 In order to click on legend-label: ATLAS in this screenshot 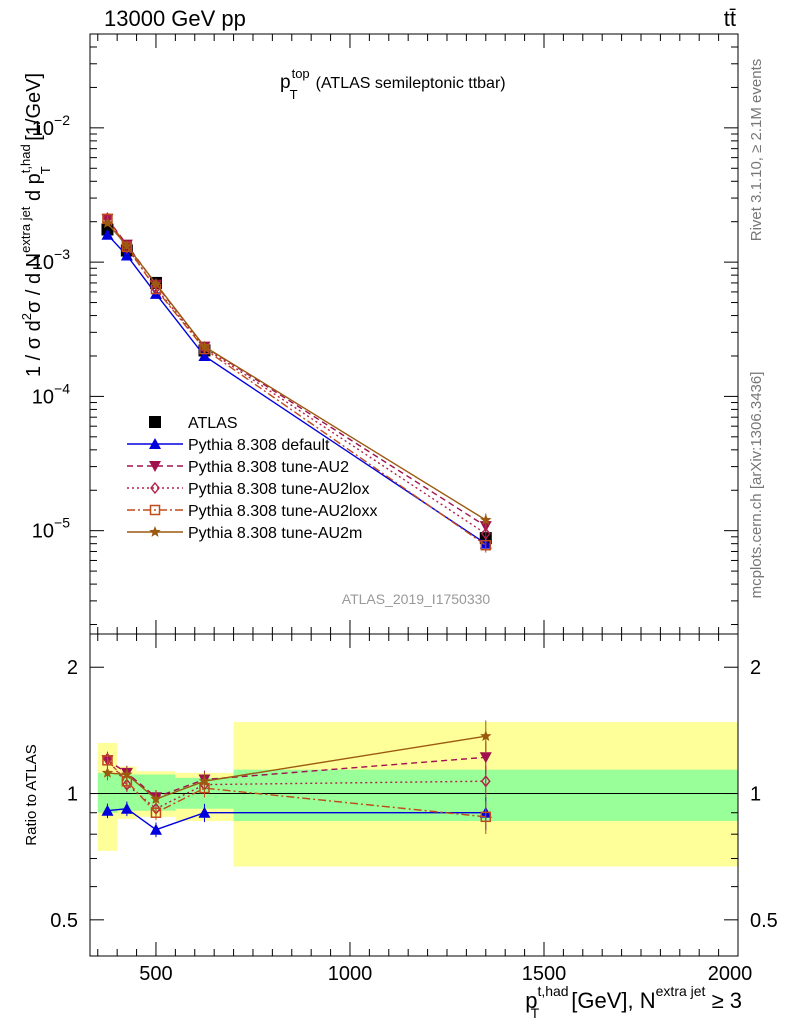, I will do `click(213, 423)`.